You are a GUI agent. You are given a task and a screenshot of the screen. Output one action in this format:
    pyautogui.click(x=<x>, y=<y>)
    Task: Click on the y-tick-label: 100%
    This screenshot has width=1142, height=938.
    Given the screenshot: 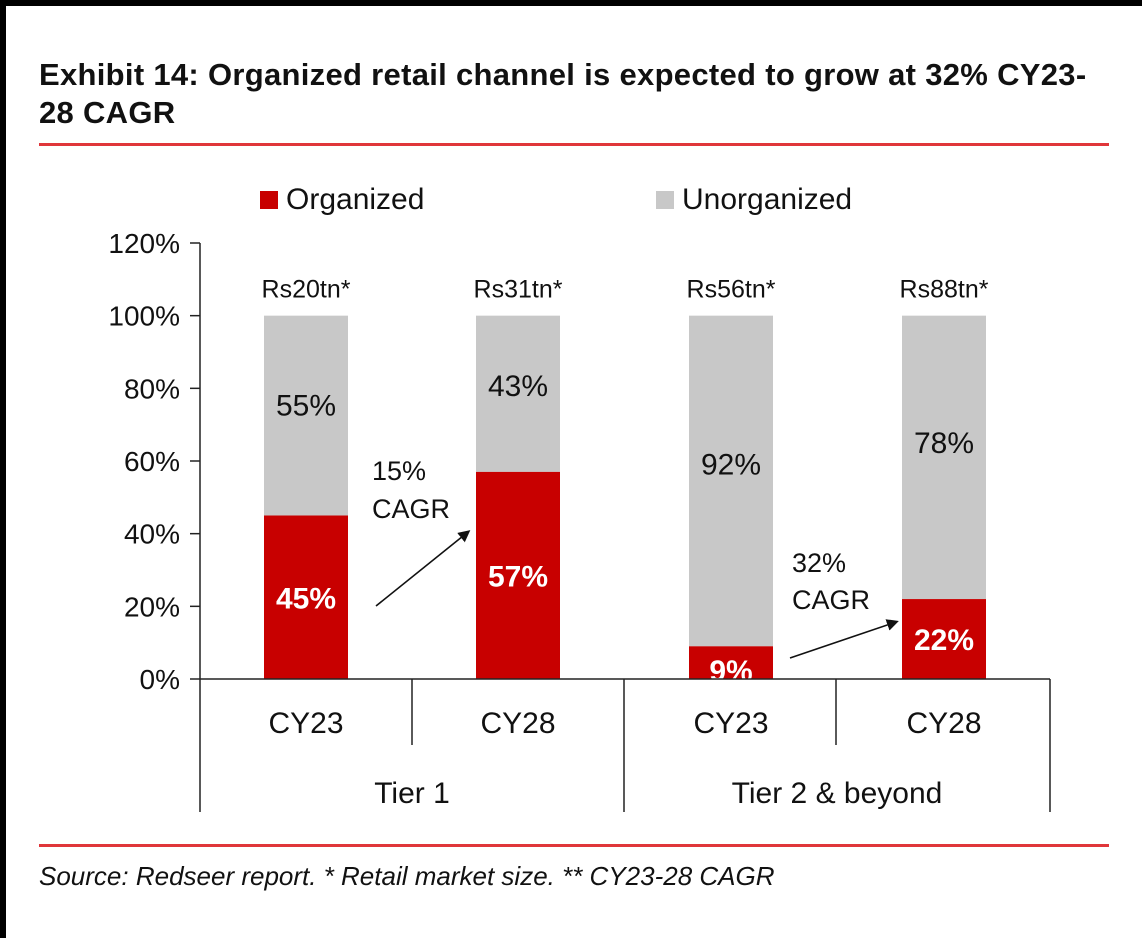 What is the action you would take?
    pyautogui.click(x=144, y=316)
    